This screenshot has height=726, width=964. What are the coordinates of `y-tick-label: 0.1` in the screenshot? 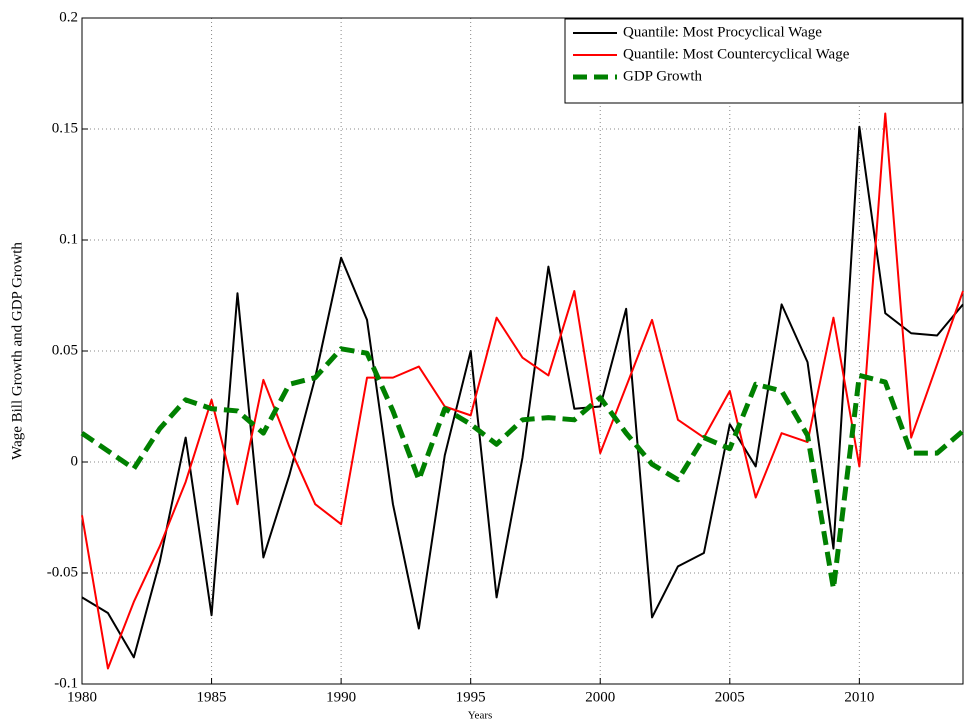 It's located at (68, 239).